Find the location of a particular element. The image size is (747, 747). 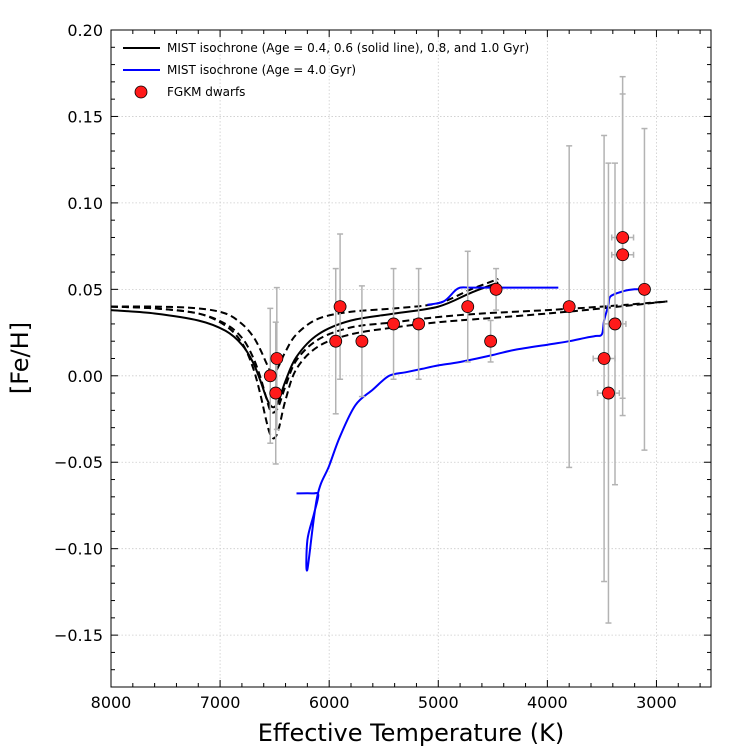

y-tick-label: 0.15 is located at coordinates (85, 116).